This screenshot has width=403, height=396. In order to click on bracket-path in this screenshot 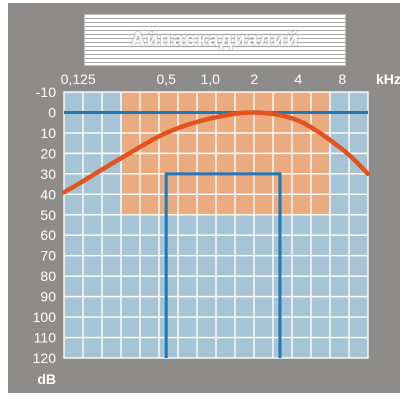, I will do `click(223, 265)`.